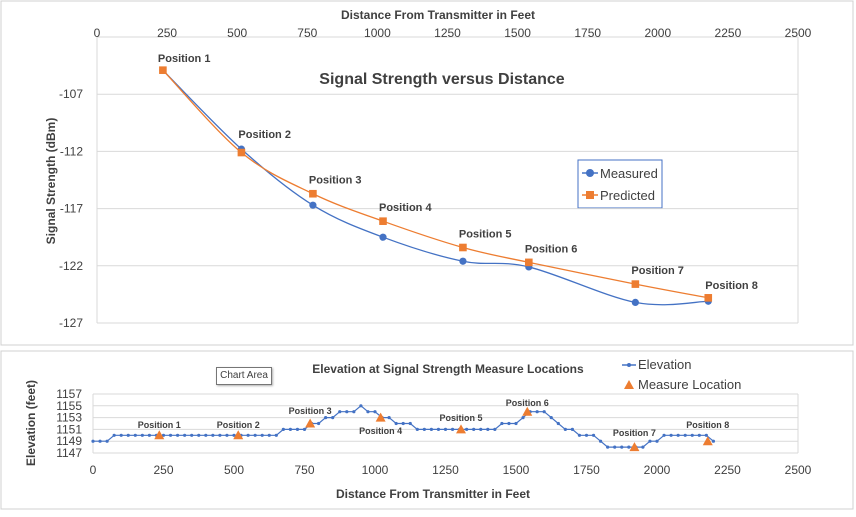 This screenshot has width=856, height=517. I want to click on bottom-position-label: Position 4, so click(380, 431).